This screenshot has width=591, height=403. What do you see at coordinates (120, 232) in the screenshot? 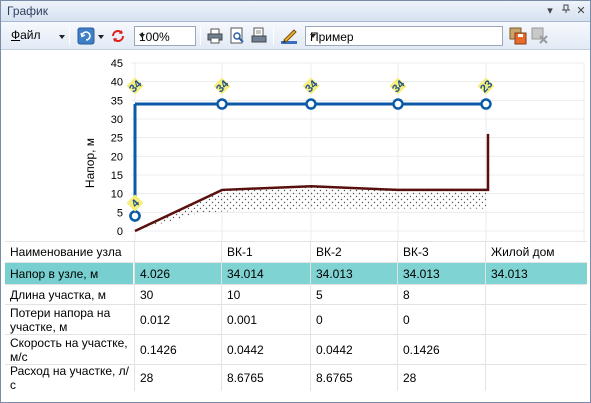
I see `y-tick-label: 0` at bounding box center [120, 232].